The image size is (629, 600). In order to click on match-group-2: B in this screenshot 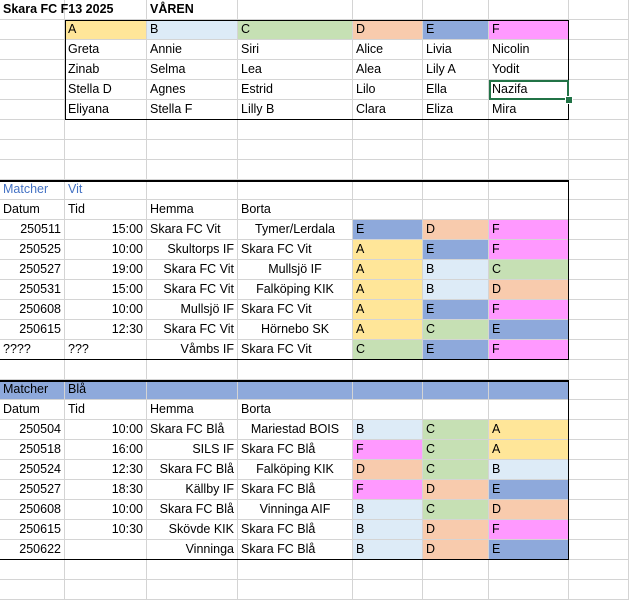, I will do `click(456, 270)`.